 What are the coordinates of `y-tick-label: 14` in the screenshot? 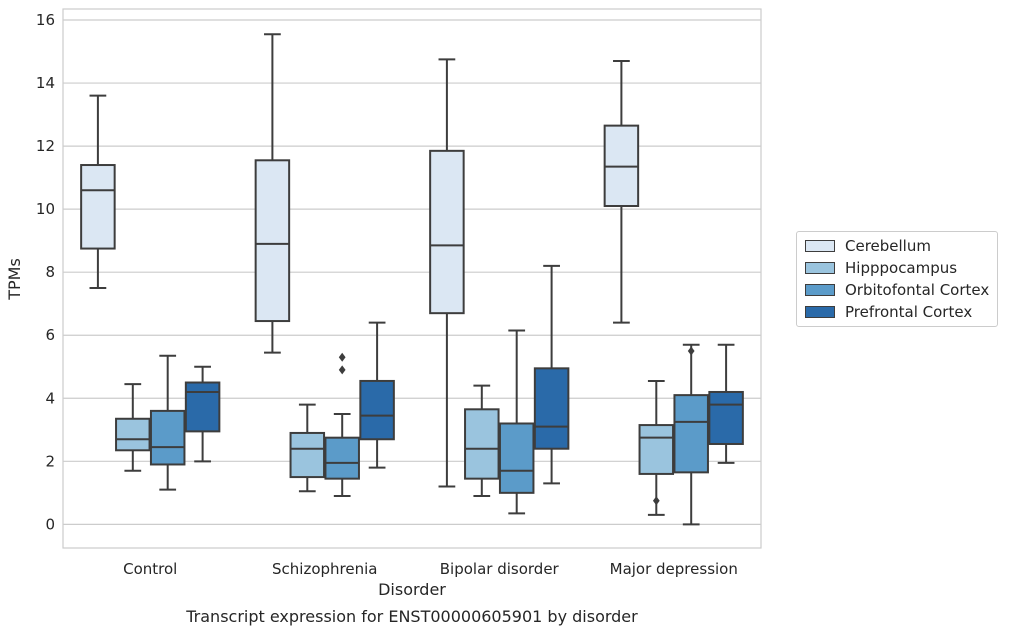 It's located at (45, 83).